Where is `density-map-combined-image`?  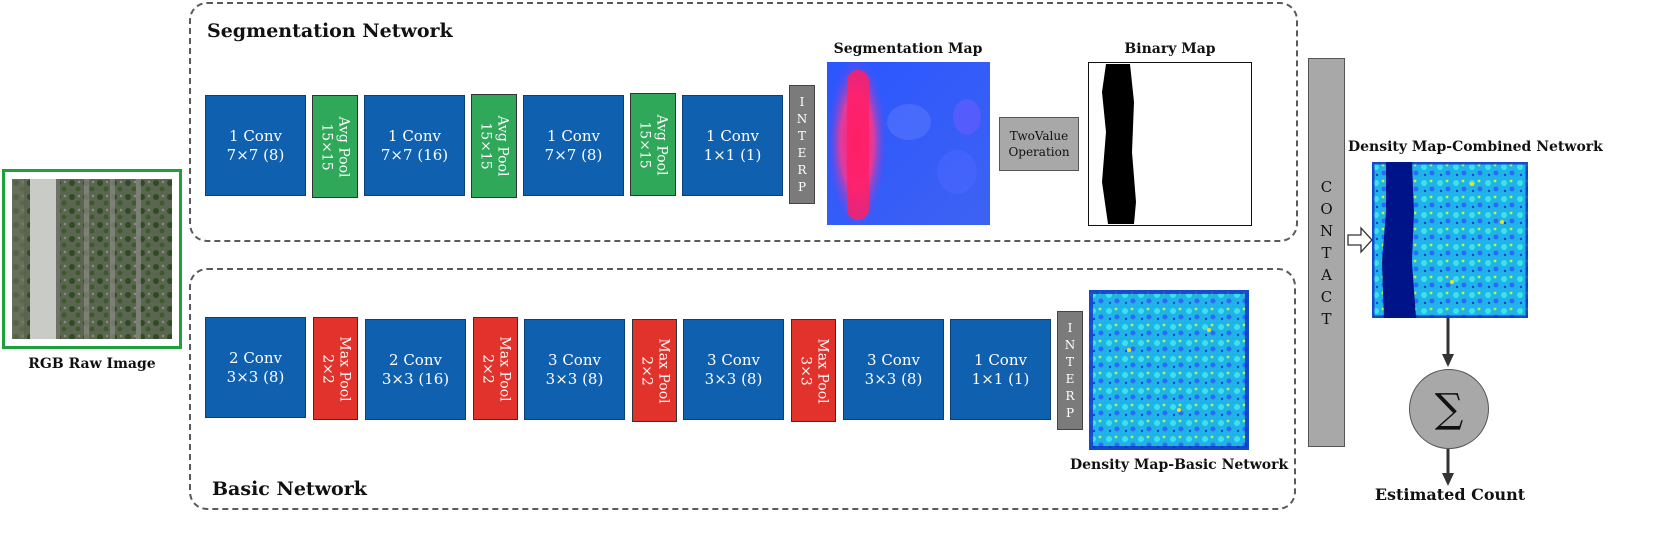 density-map-combined-image is located at coordinates (1450, 240).